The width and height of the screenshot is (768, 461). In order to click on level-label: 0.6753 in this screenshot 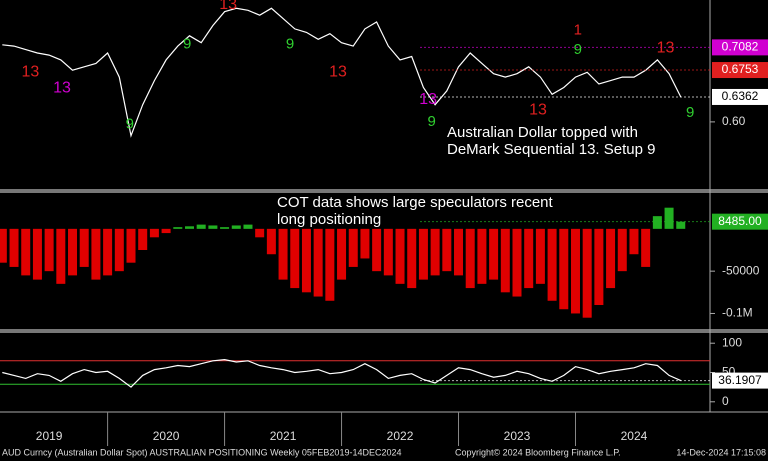, I will do `click(740, 69)`.